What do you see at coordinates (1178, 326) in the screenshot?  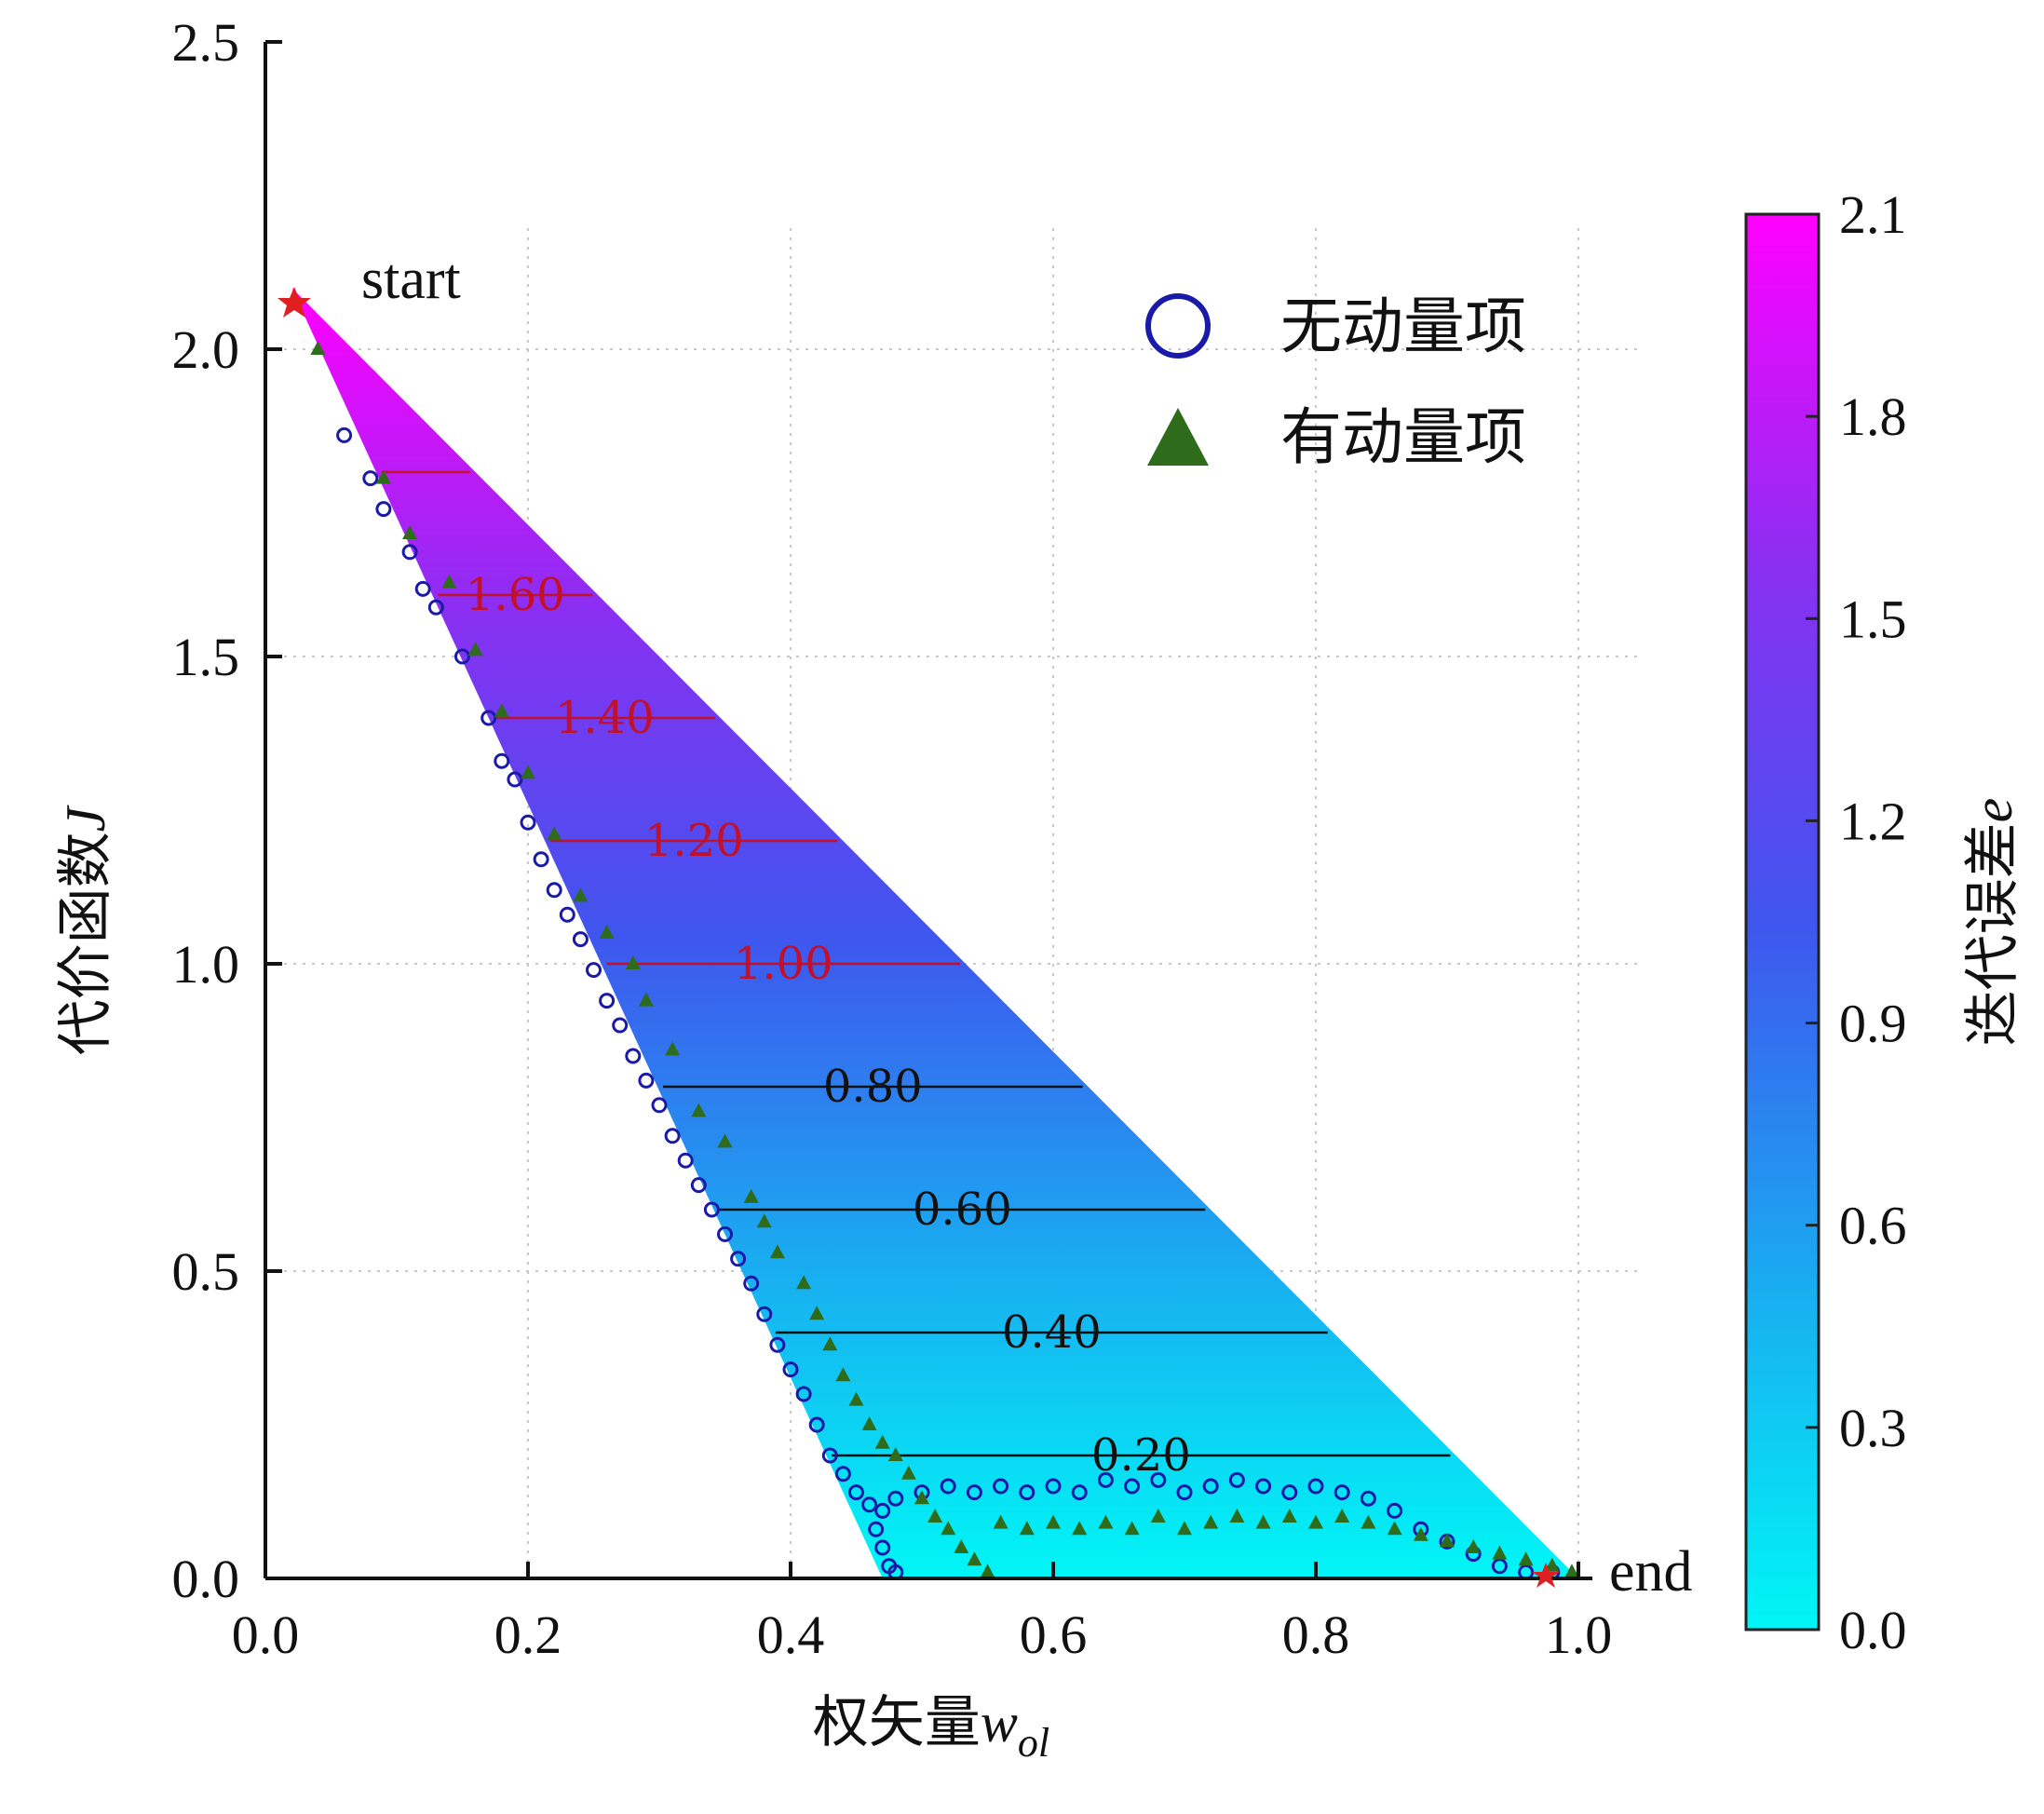 I see `legend-circle-icon` at bounding box center [1178, 326].